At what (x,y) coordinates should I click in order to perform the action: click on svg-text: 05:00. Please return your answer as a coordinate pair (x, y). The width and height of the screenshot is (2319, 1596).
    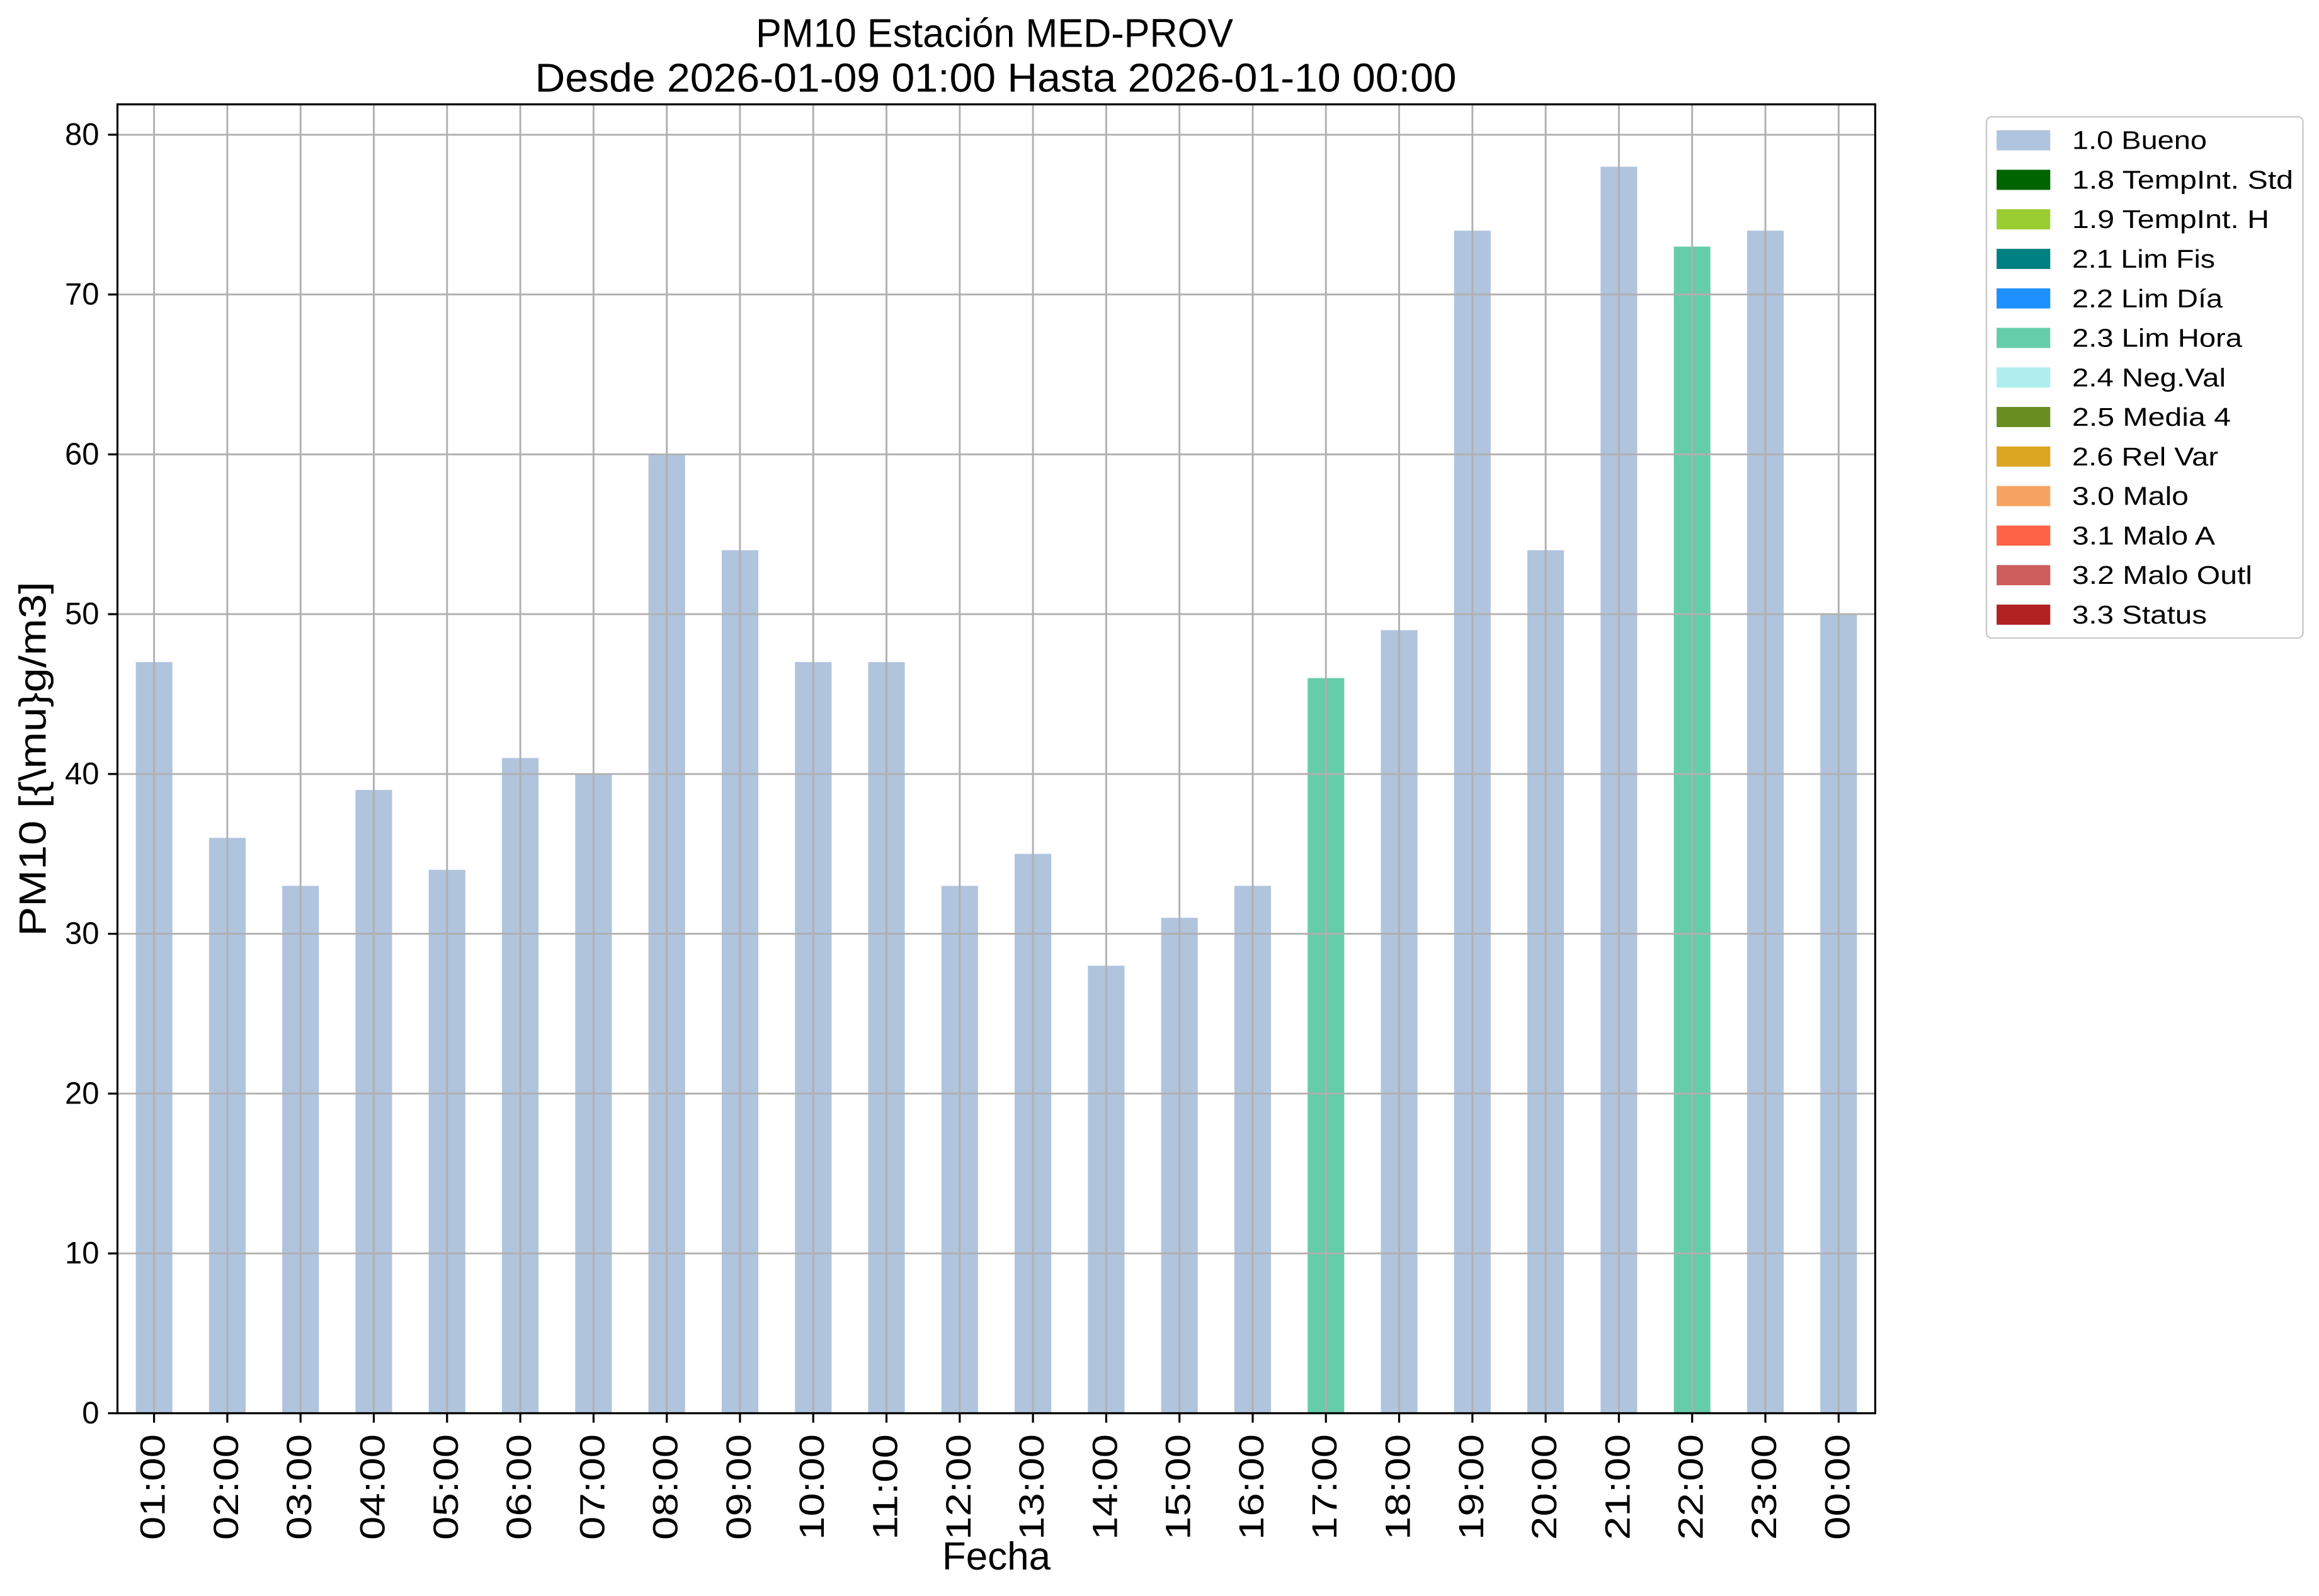
    Looking at the image, I should click on (445, 1487).